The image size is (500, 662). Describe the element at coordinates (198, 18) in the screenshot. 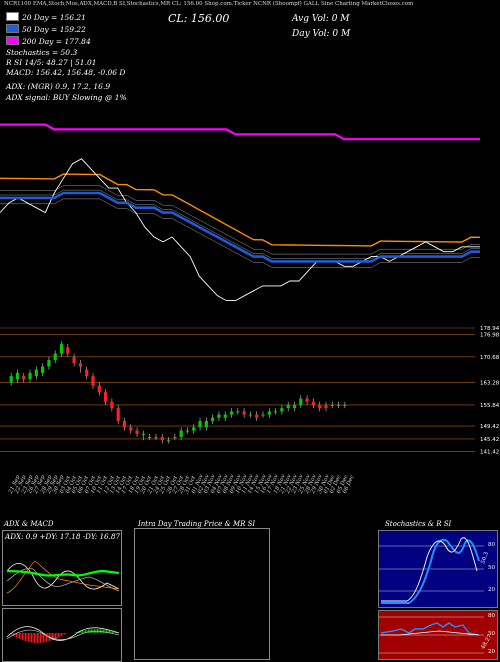

I see `close-price: CL: 156.00` at that location.